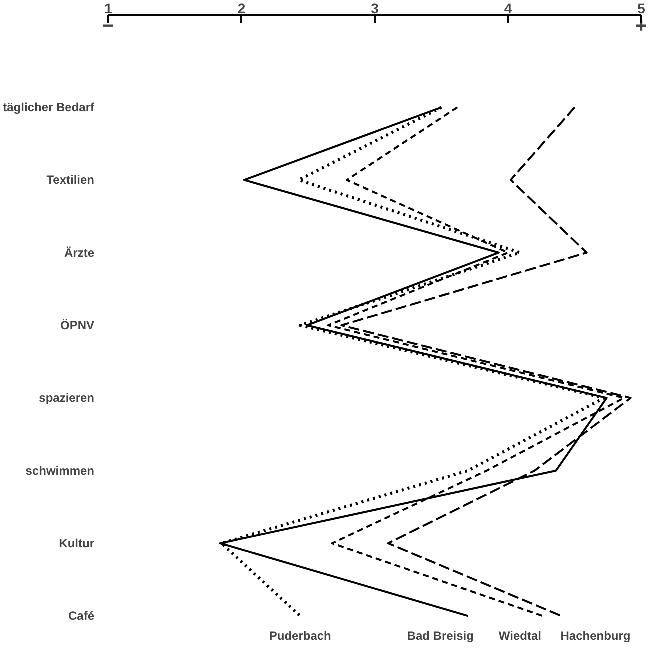  What do you see at coordinates (375, 8) in the screenshot?
I see `x-tick-label: 3` at bounding box center [375, 8].